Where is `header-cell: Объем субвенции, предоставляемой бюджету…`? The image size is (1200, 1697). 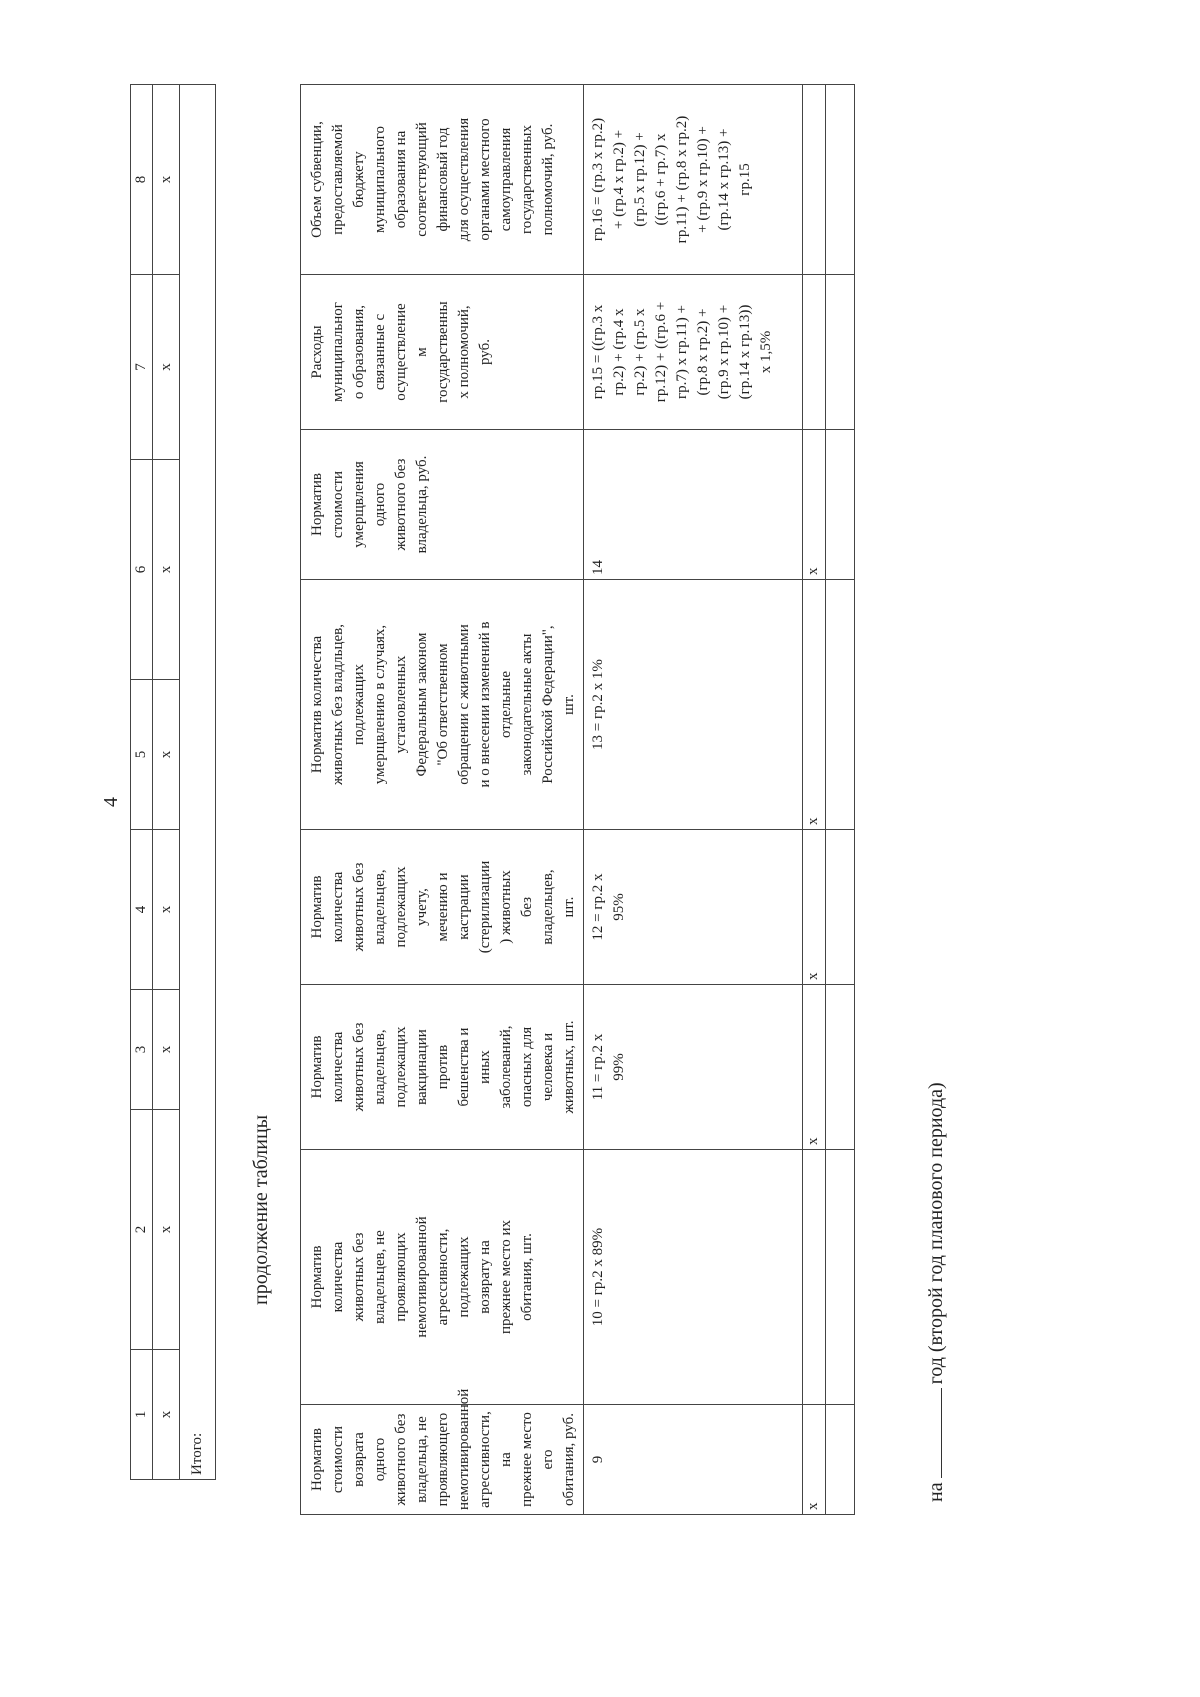 header-cell: Объем субвенции, предоставляемой бюджету… is located at coordinates (442, 179).